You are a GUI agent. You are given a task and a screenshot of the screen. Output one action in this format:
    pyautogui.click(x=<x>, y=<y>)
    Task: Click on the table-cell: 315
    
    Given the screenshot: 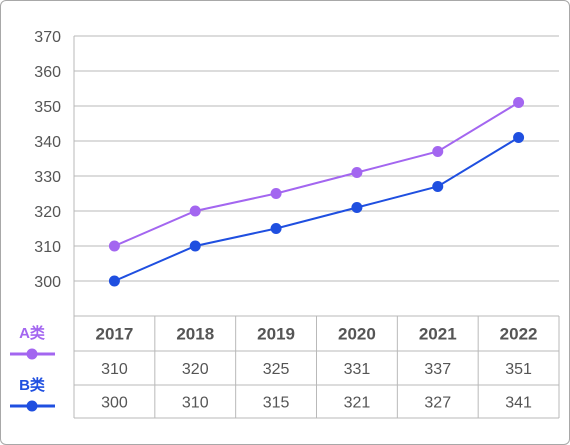 What is the action you would take?
    pyautogui.click(x=276, y=403)
    